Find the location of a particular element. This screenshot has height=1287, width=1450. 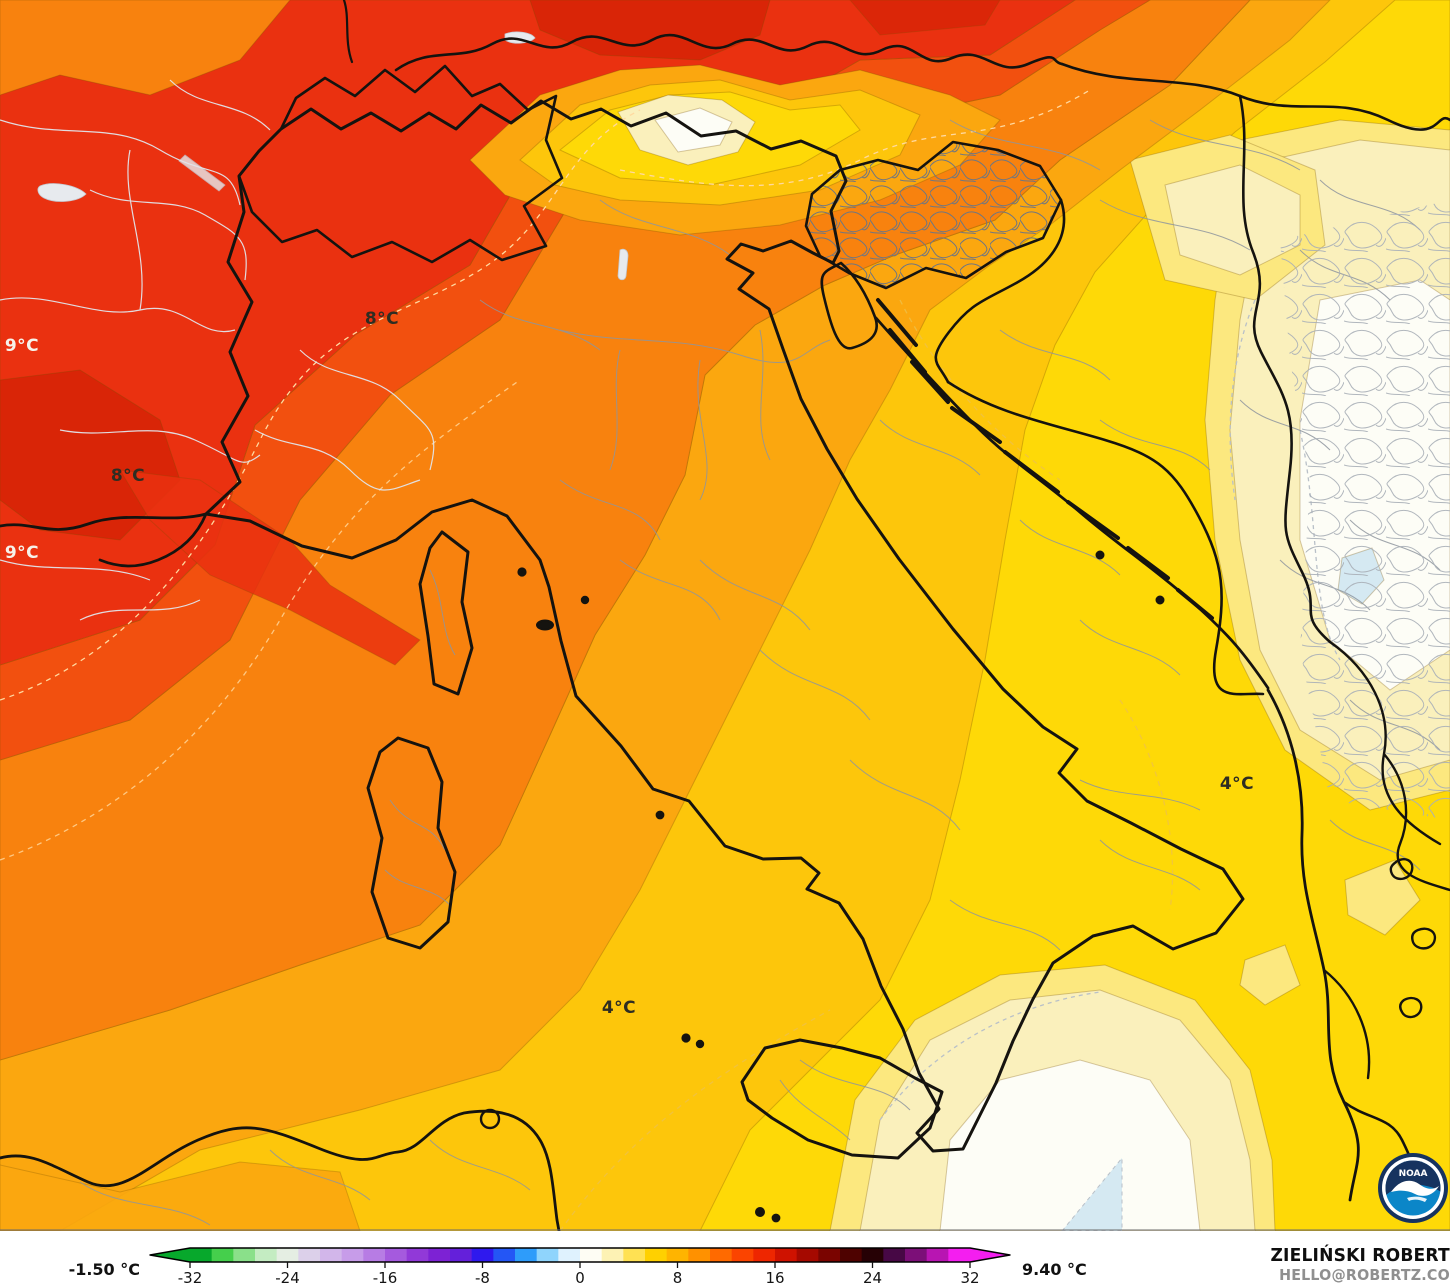

serbia-border is located at coordinates (1285, 369).